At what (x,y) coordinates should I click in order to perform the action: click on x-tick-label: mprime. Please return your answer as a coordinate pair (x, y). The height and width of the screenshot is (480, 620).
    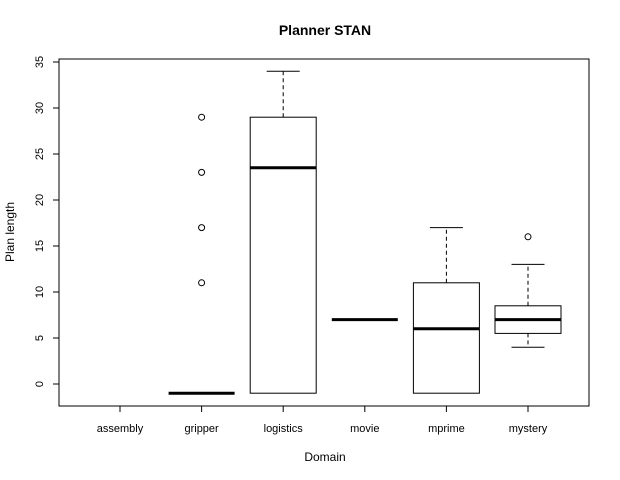
    Looking at the image, I should click on (446, 429).